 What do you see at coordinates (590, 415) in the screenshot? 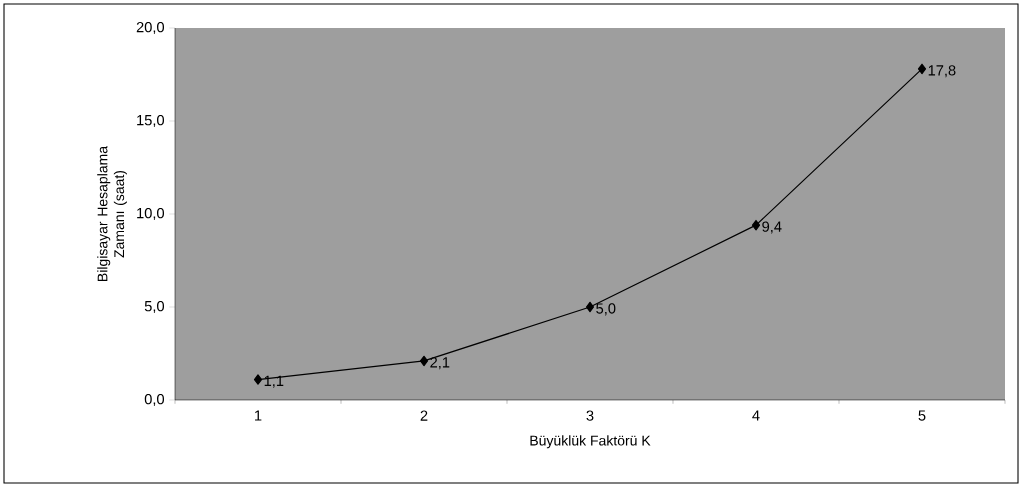
I see `x-tick-label: 3` at bounding box center [590, 415].